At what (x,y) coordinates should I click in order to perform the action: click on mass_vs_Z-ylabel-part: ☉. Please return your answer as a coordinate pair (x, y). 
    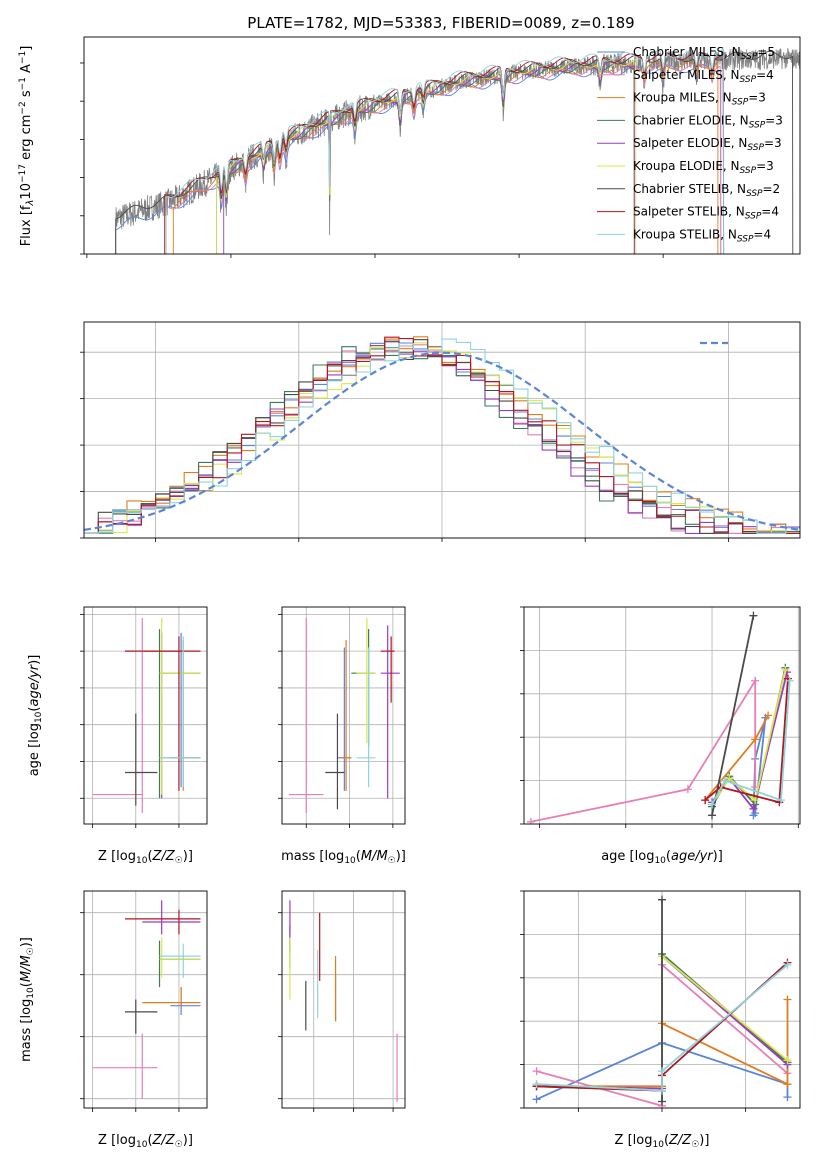
    Looking at the image, I should click on (31, 951).